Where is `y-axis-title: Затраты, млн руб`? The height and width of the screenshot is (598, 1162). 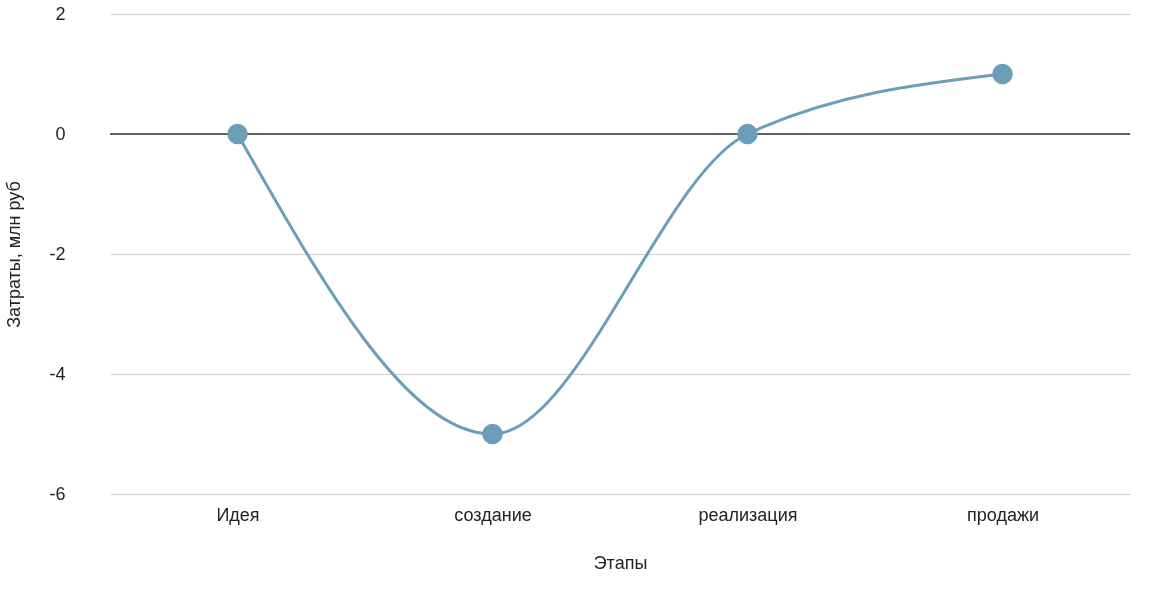 y-axis-title: Затраты, млн руб is located at coordinates (14, 254).